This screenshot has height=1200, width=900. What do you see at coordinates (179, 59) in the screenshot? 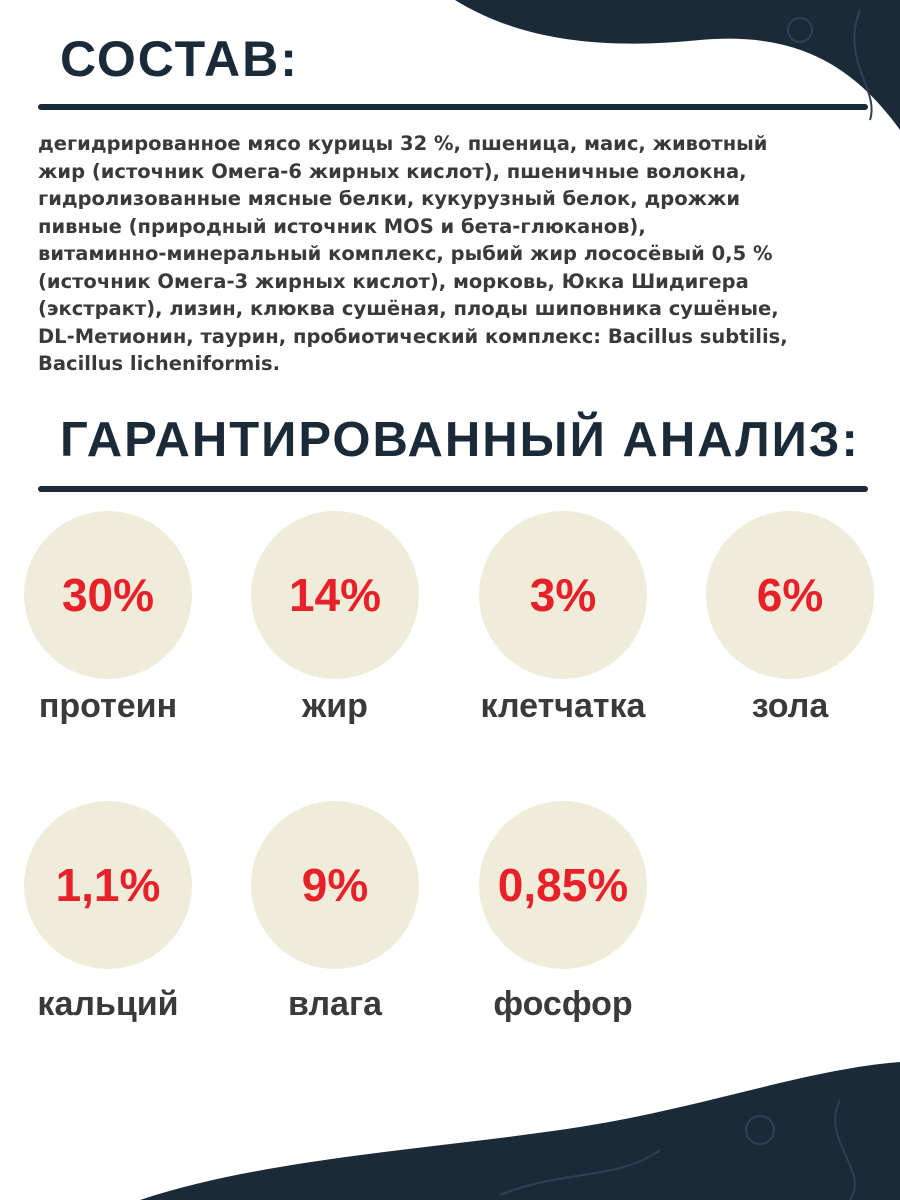
I see `composition-title: СОСТАВ:` at bounding box center [179, 59].